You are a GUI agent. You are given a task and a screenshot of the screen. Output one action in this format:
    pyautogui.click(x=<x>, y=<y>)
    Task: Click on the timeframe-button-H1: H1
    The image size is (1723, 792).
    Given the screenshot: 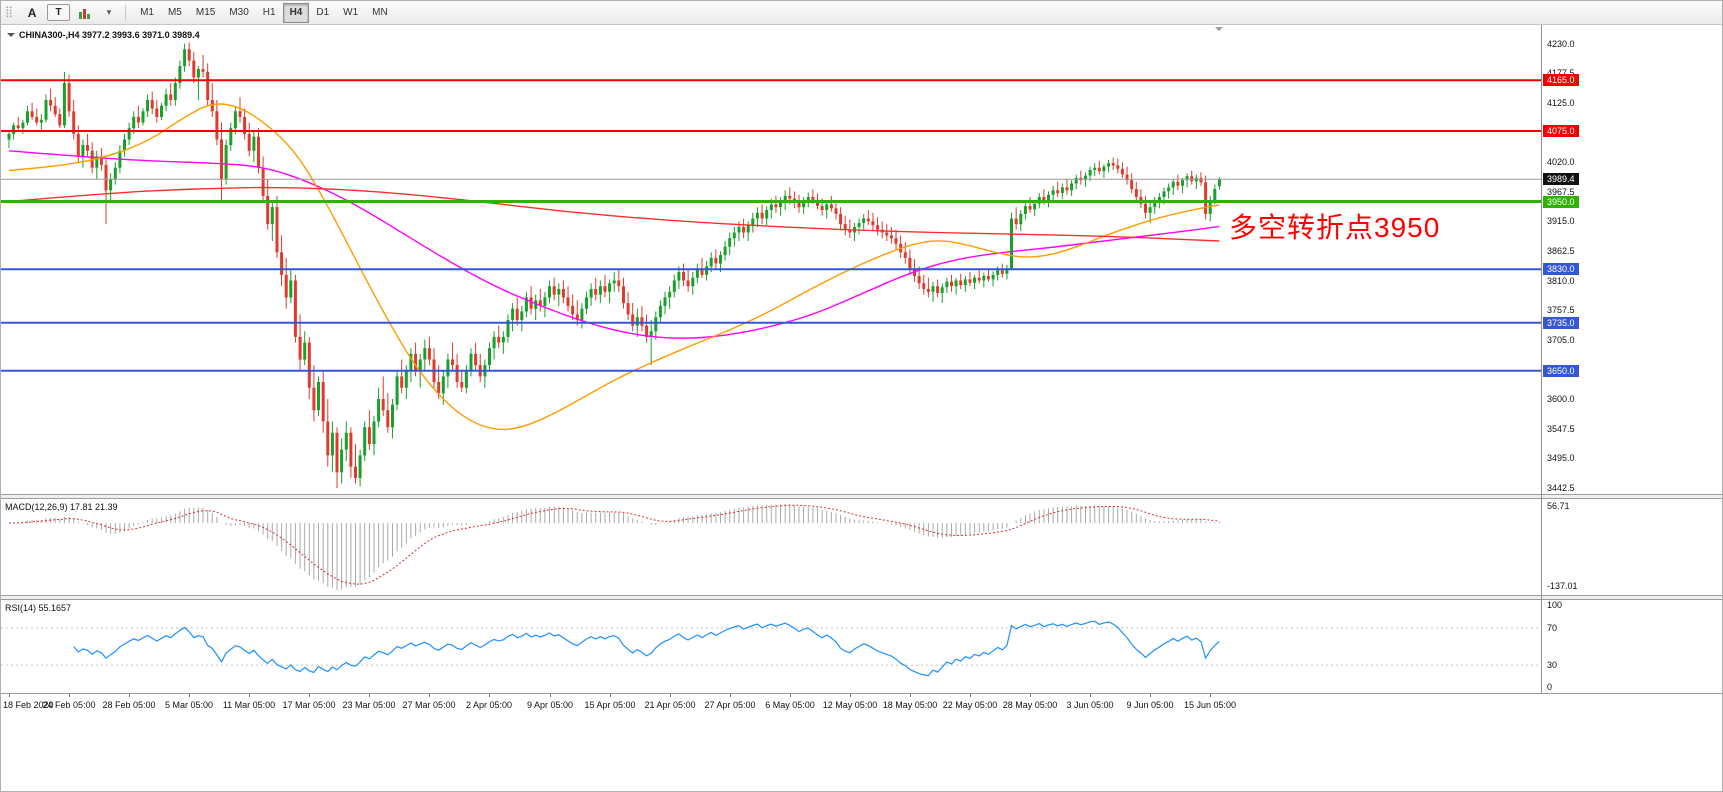 What is the action you would take?
    pyautogui.click(x=269, y=12)
    